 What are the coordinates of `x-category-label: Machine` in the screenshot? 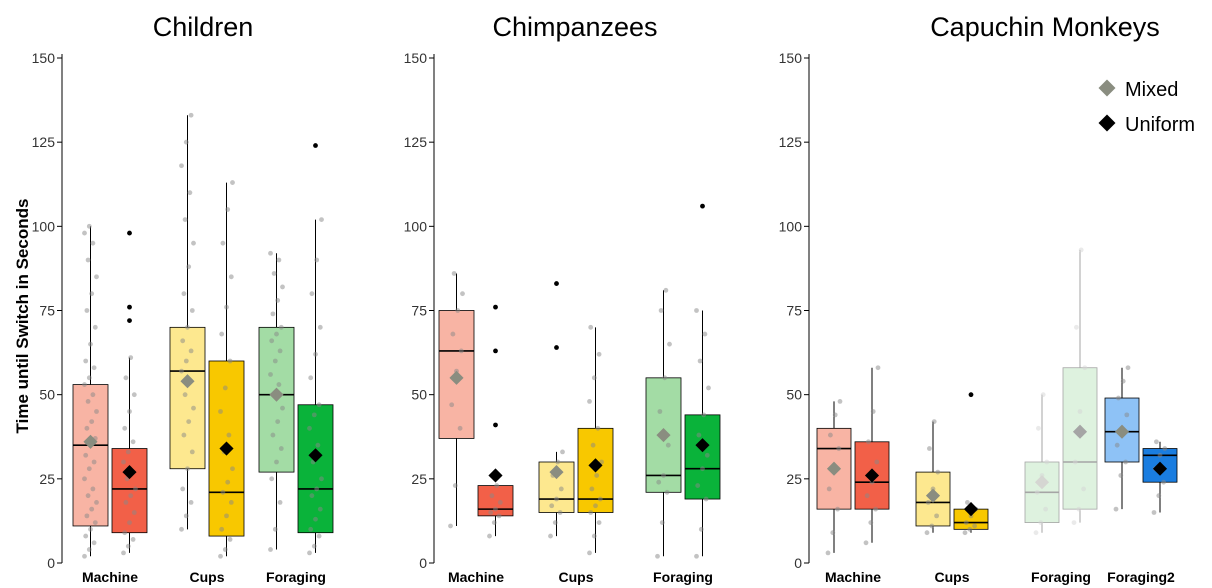 It's located at (476, 577).